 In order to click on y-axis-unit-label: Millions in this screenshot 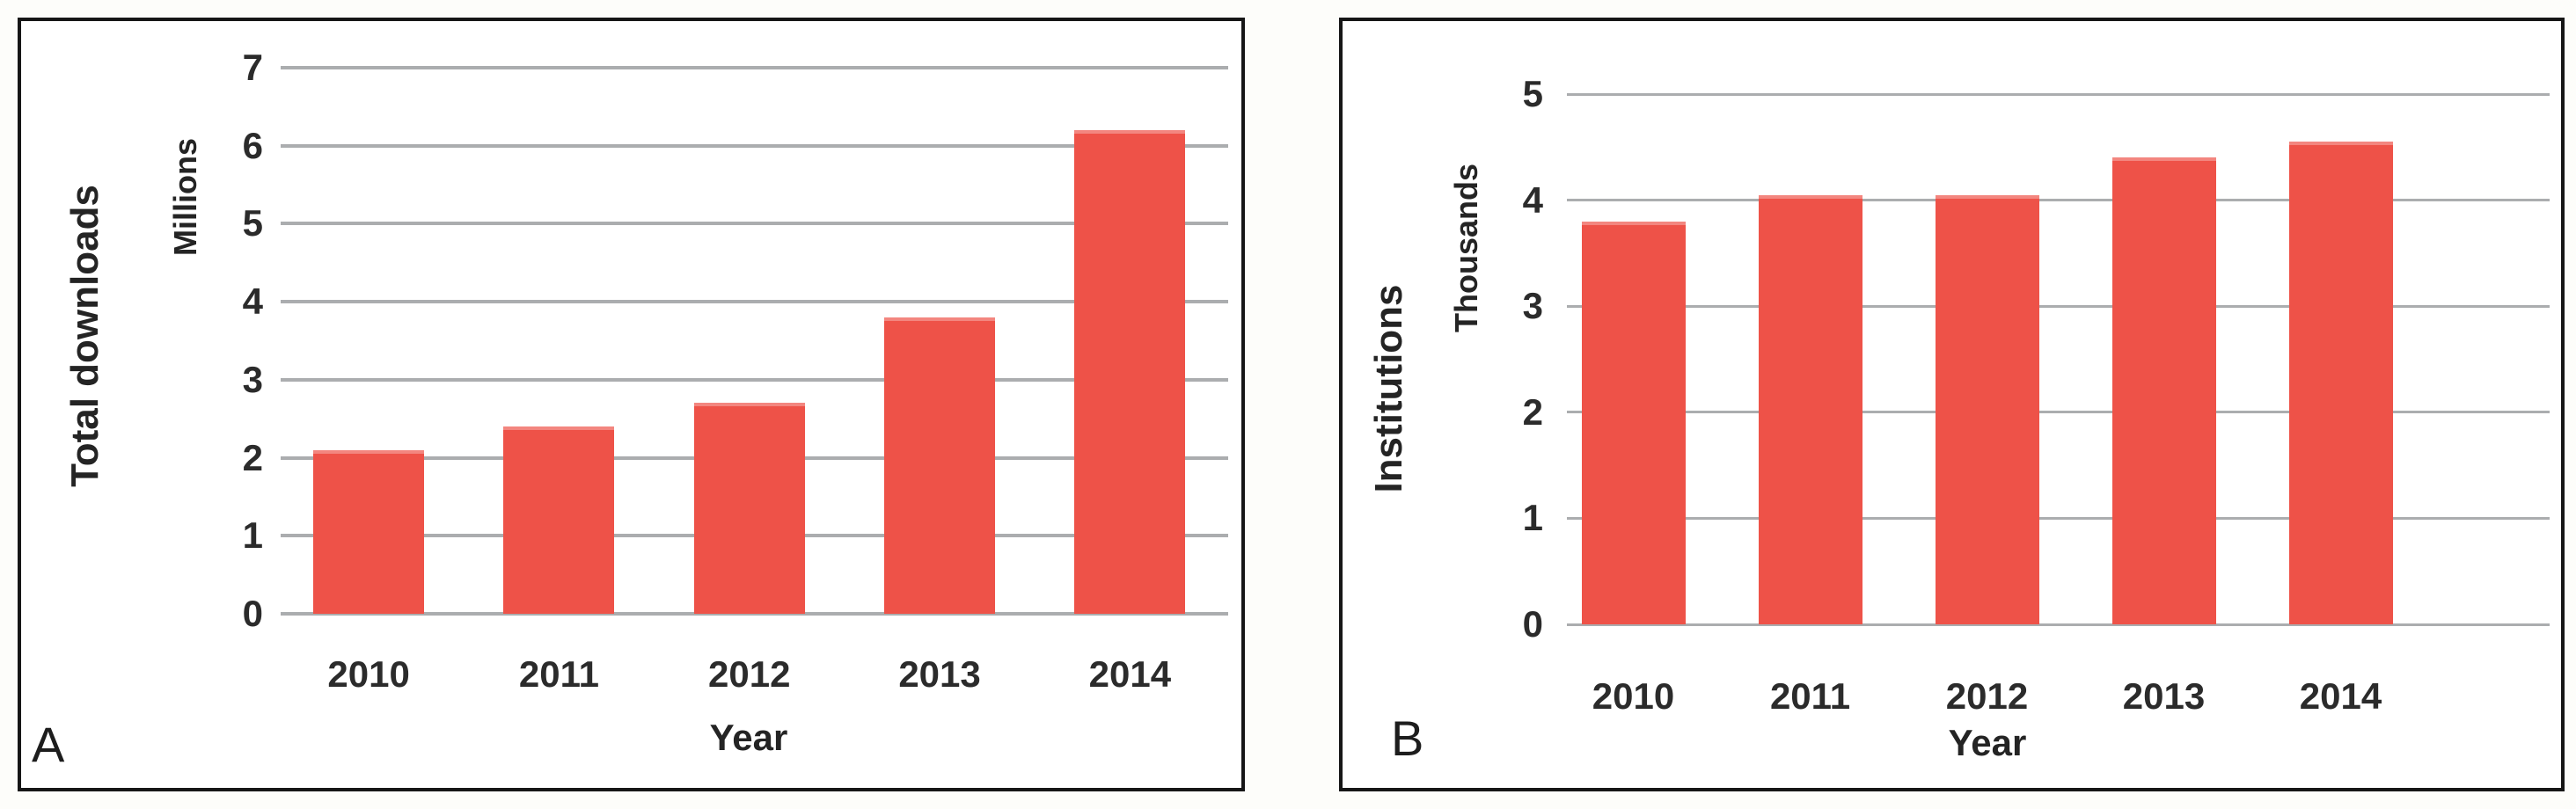, I will do `click(185, 197)`.